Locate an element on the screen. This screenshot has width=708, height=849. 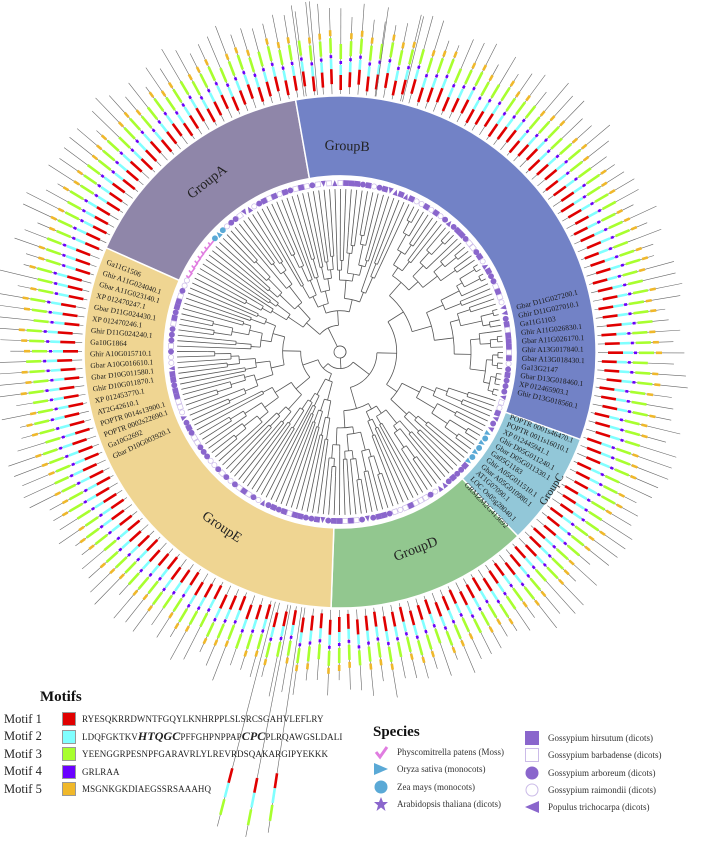
species-marker-check-icon is located at coordinates (198, 261).